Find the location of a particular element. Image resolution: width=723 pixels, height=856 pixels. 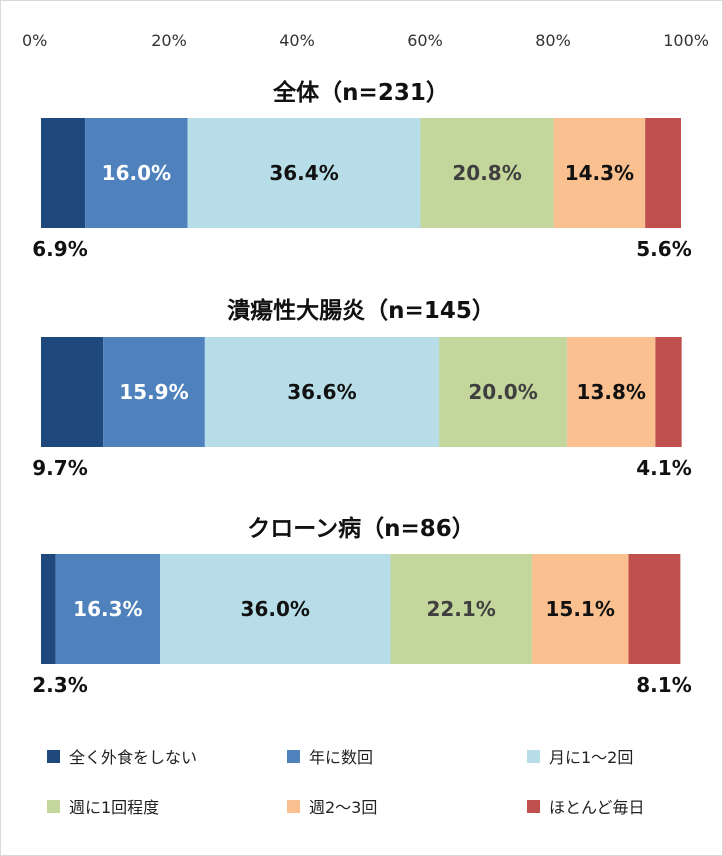

panel-title: 潰瘍性大腸炎（n=145） is located at coordinates (361, 310).